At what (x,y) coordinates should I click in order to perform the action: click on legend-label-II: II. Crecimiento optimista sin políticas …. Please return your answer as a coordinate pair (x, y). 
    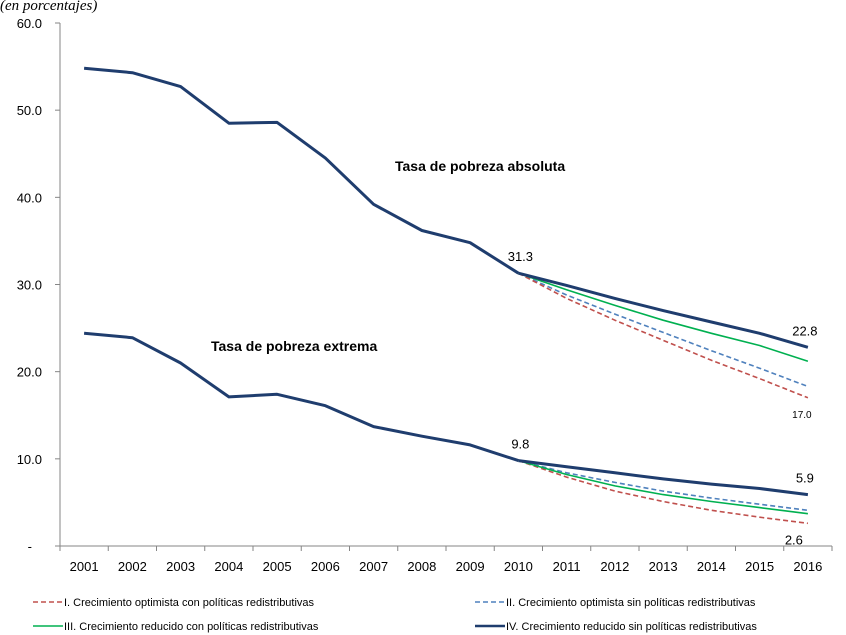
    Looking at the image, I should click on (631, 603).